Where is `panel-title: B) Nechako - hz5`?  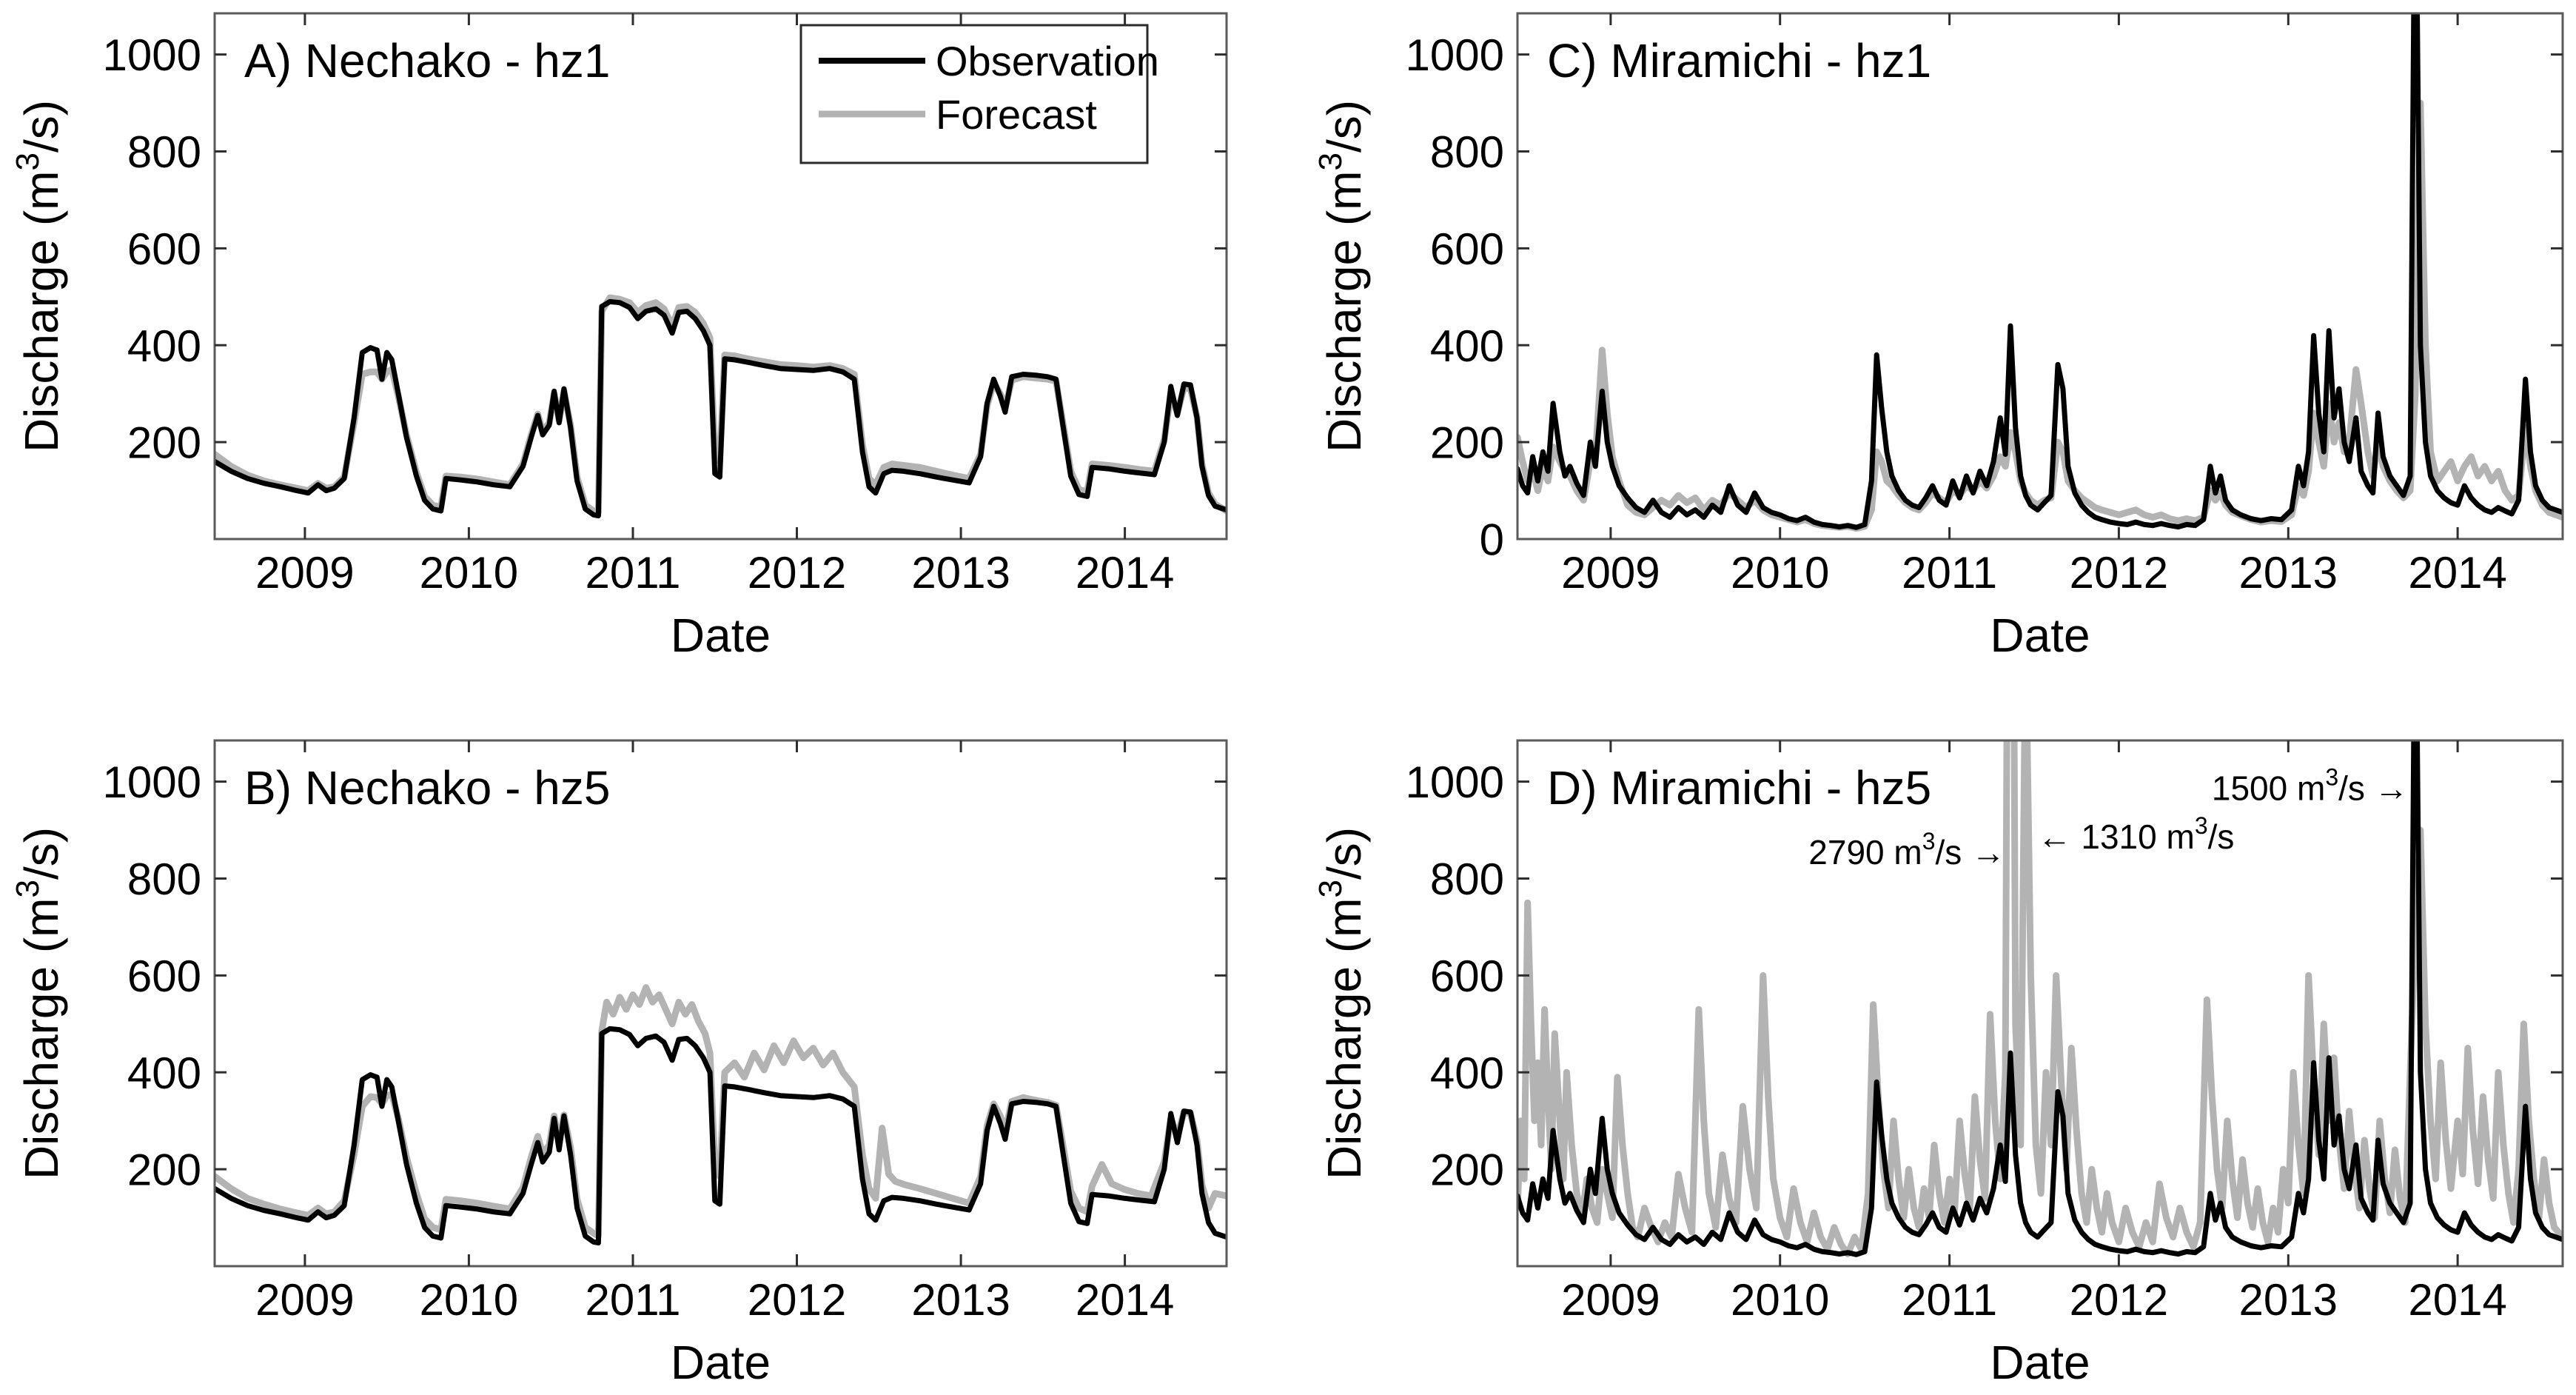
panel-title: B) Nechako - hz5 is located at coordinates (427, 787).